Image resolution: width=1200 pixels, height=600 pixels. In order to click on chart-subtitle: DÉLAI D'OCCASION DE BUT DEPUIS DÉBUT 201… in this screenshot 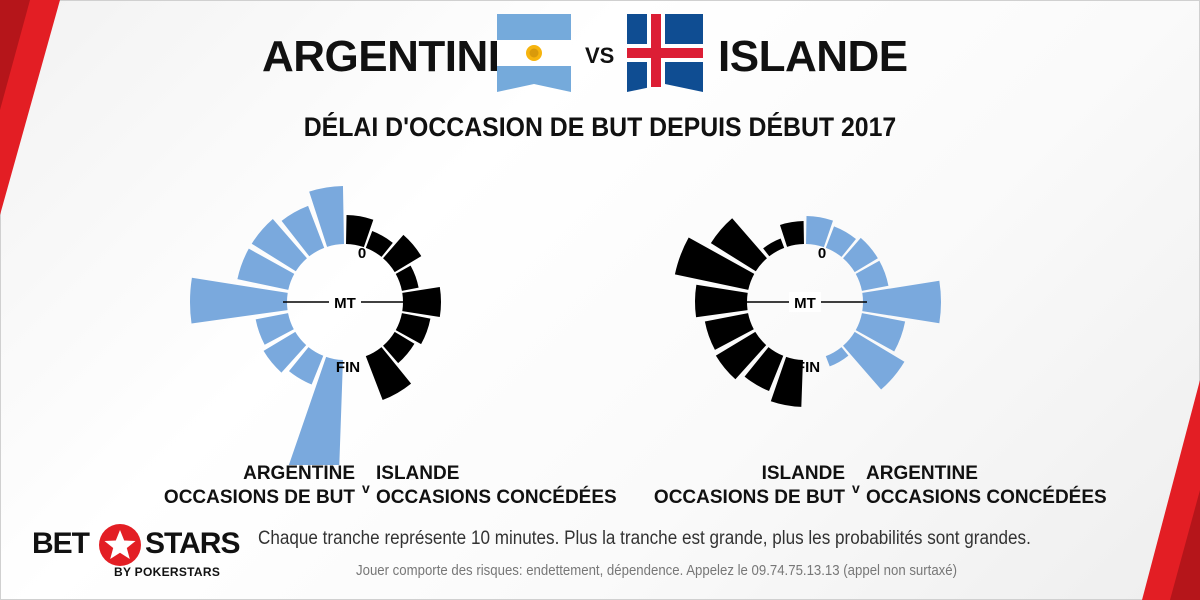, I will do `click(600, 127)`.